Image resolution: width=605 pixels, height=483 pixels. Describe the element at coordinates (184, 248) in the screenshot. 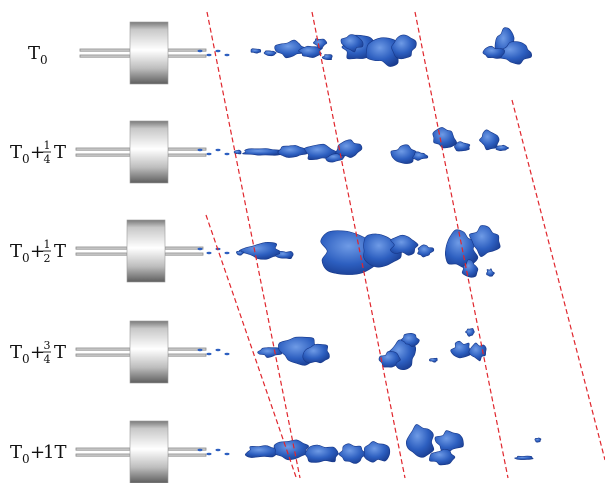

I see `rod-right-upper` at that location.